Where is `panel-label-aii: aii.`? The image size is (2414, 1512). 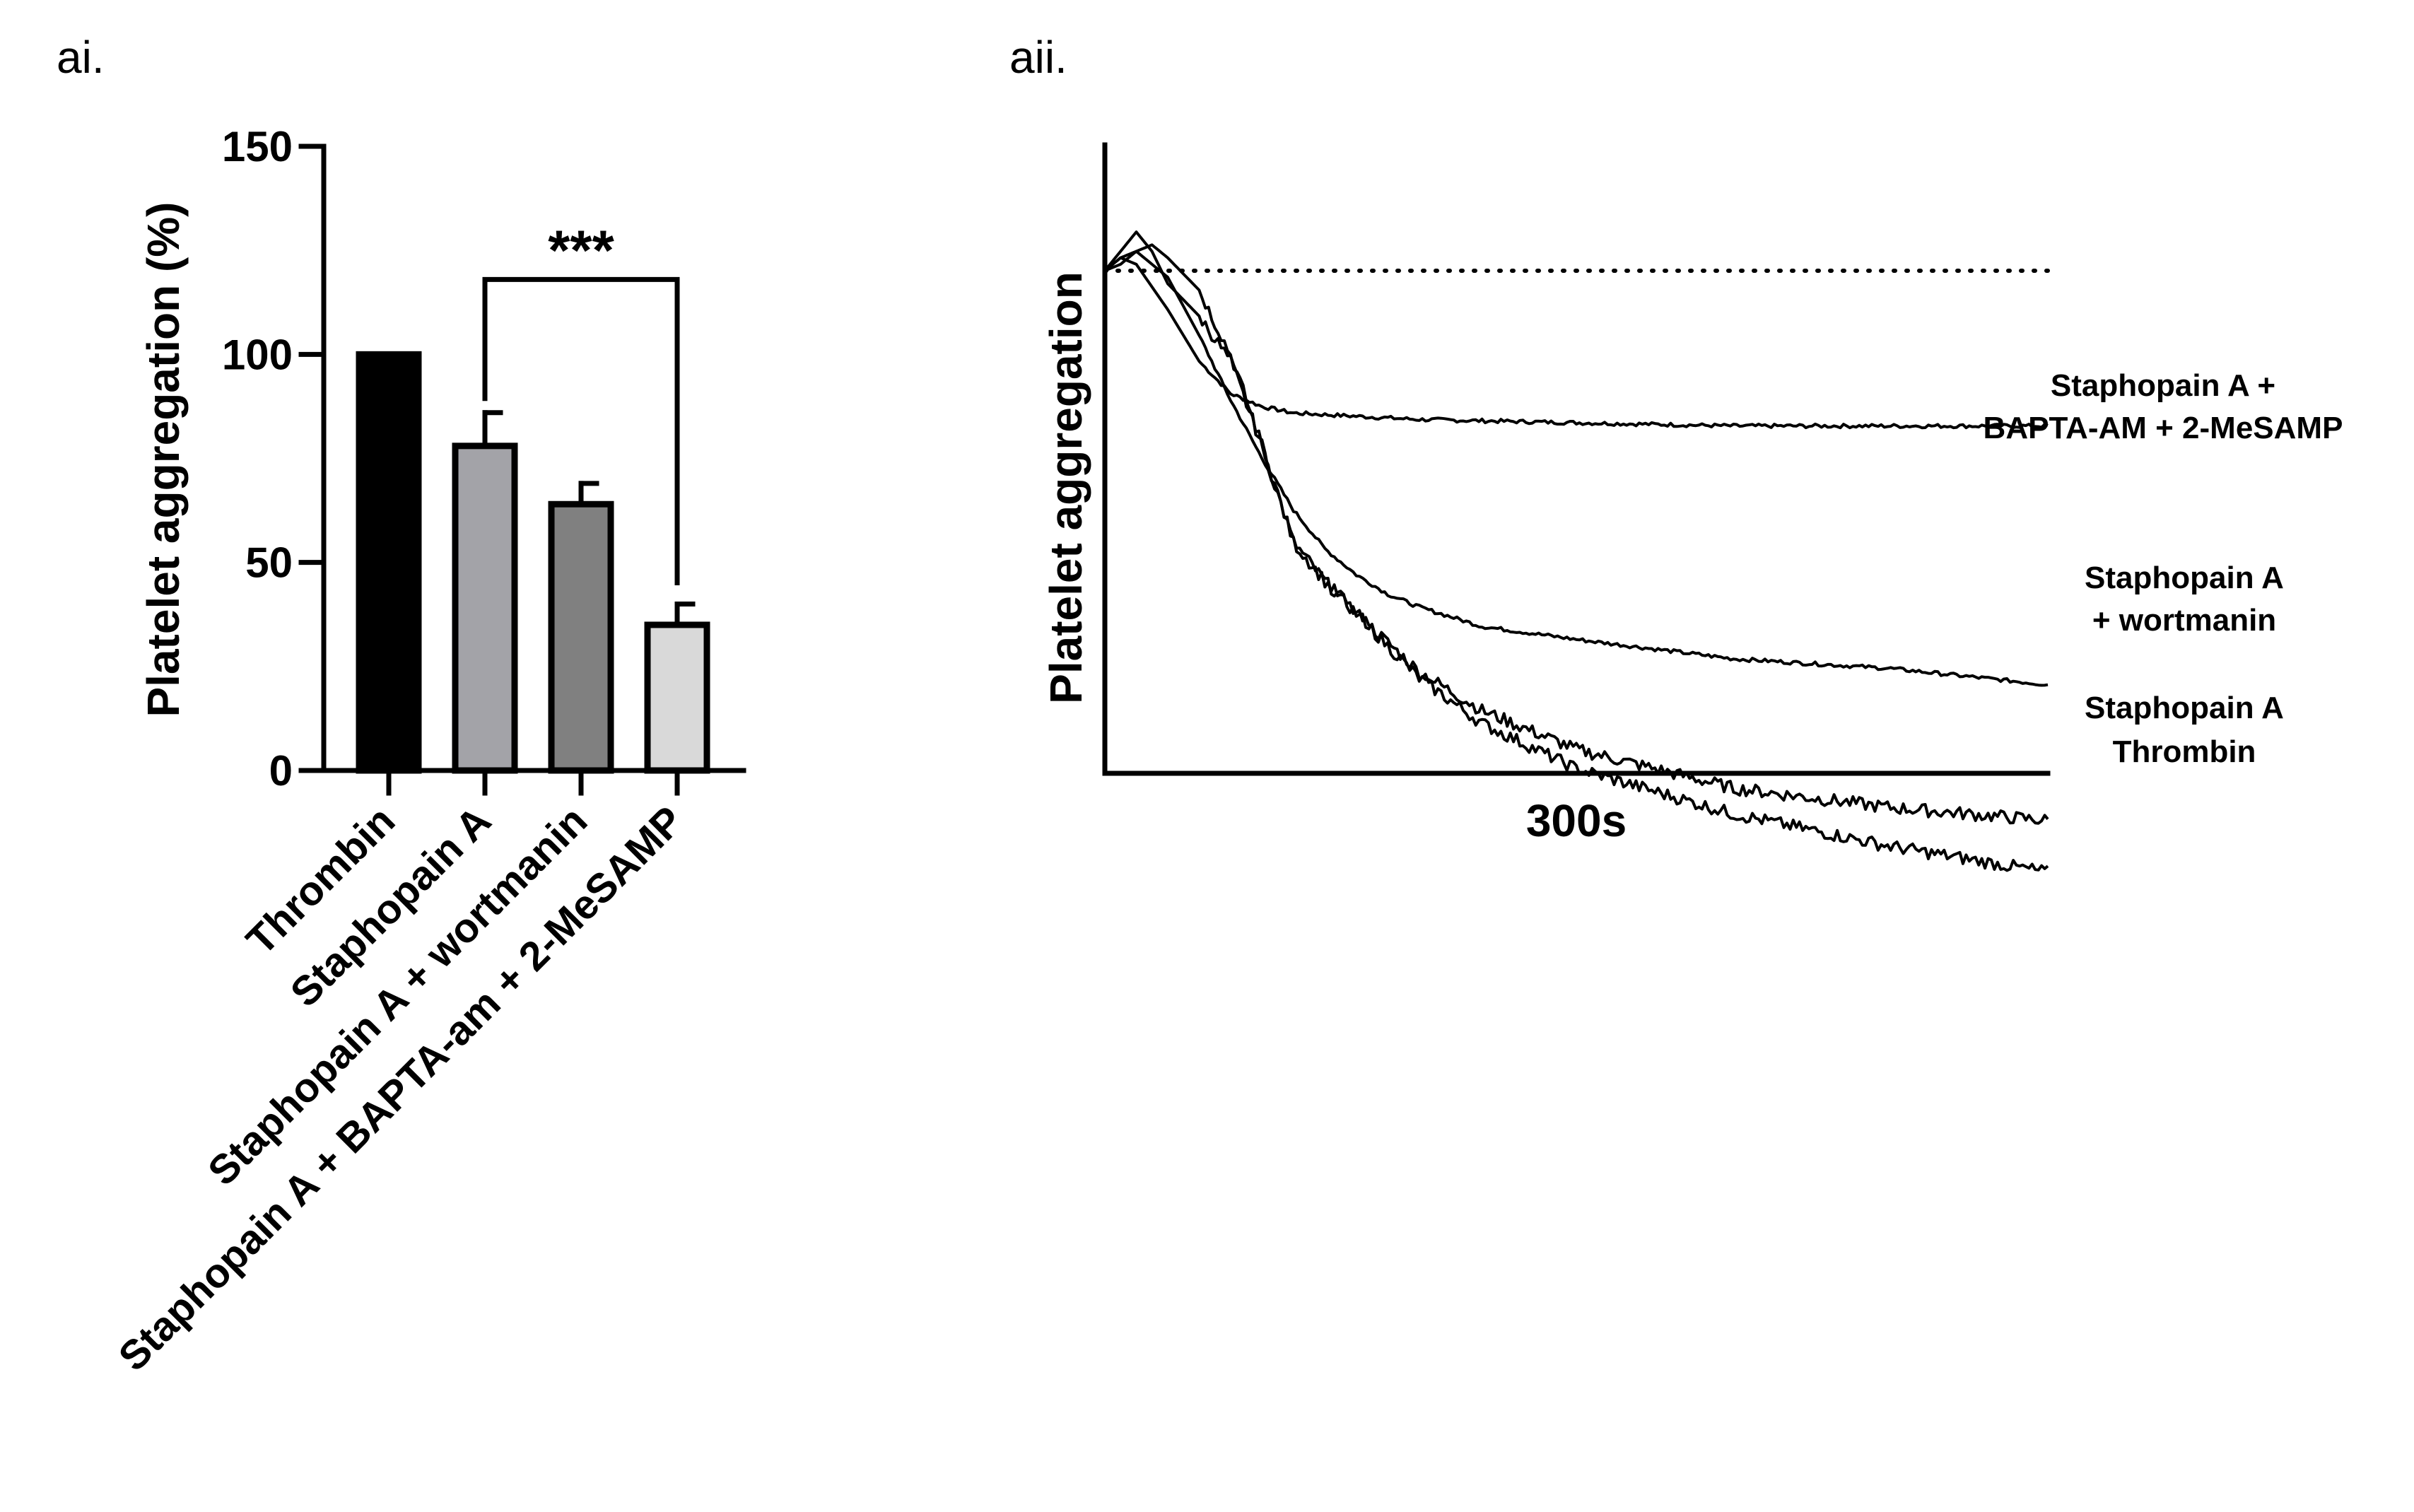
panel-label-aii: aii. is located at coordinates (1038, 57).